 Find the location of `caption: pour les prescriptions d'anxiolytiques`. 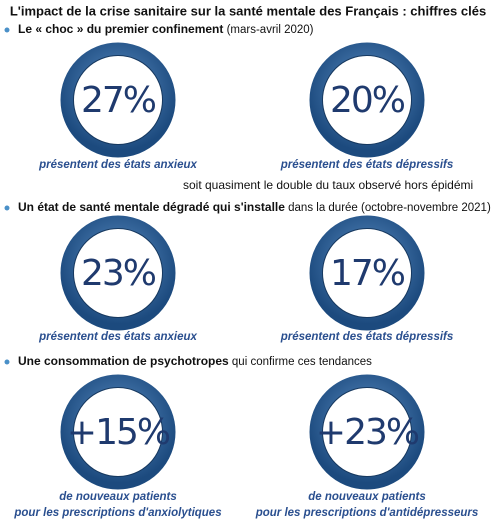

caption: pour les prescriptions d'anxiolytiques is located at coordinates (117, 513).